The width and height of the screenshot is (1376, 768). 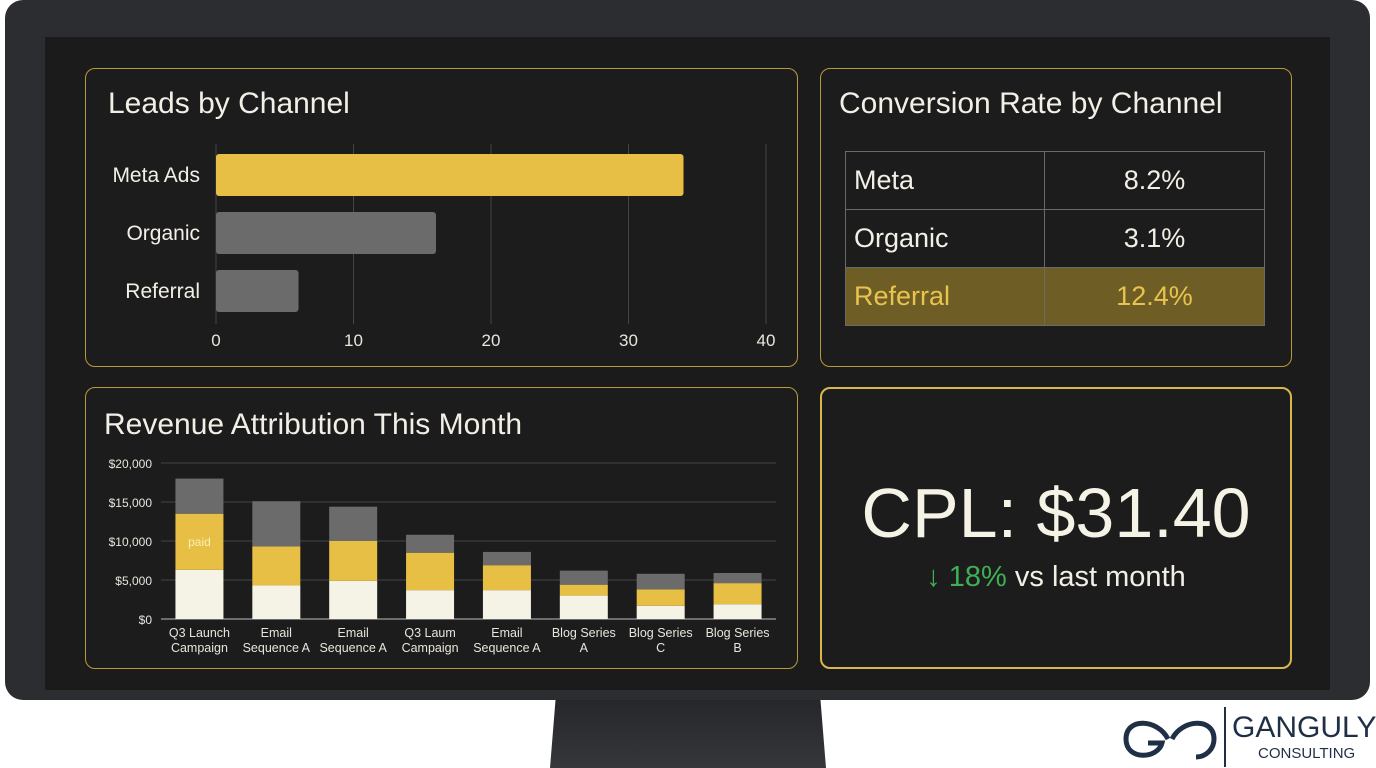 I want to click on table-row: Organic 3.1%, so click(x=1055, y=238).